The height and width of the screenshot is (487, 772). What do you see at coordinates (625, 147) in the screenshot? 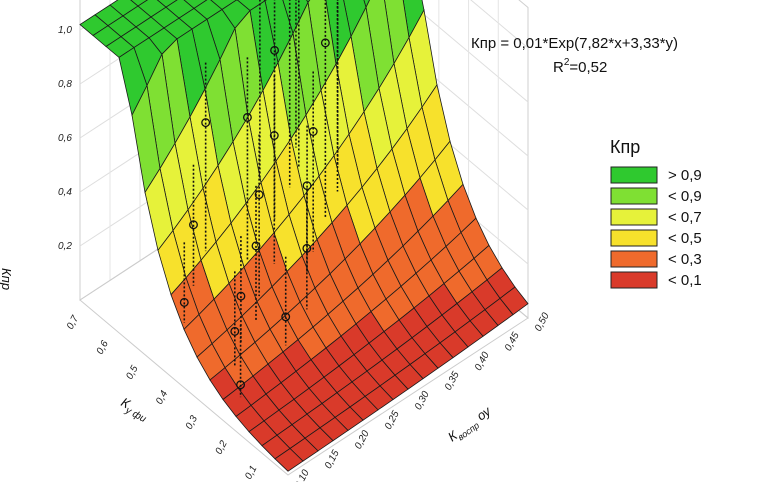
I see `legend-title: Кпр` at bounding box center [625, 147].